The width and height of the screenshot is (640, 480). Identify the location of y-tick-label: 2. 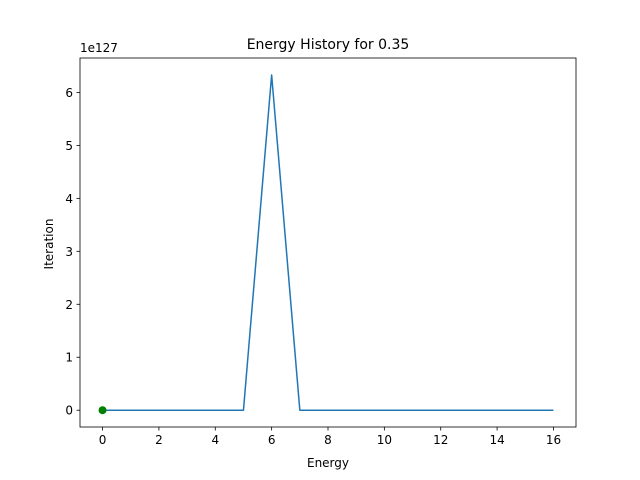
(69, 305).